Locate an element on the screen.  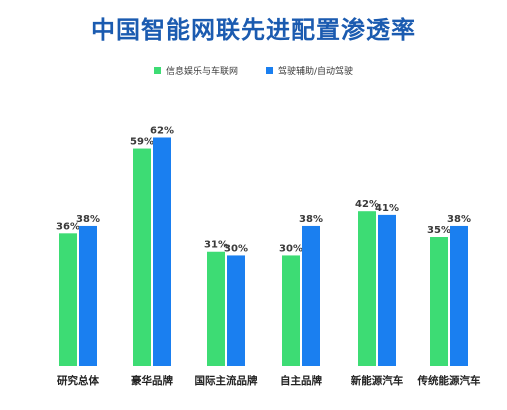
legend-item-infotainment: 信息娱乐与车联网 is located at coordinates (195, 70).